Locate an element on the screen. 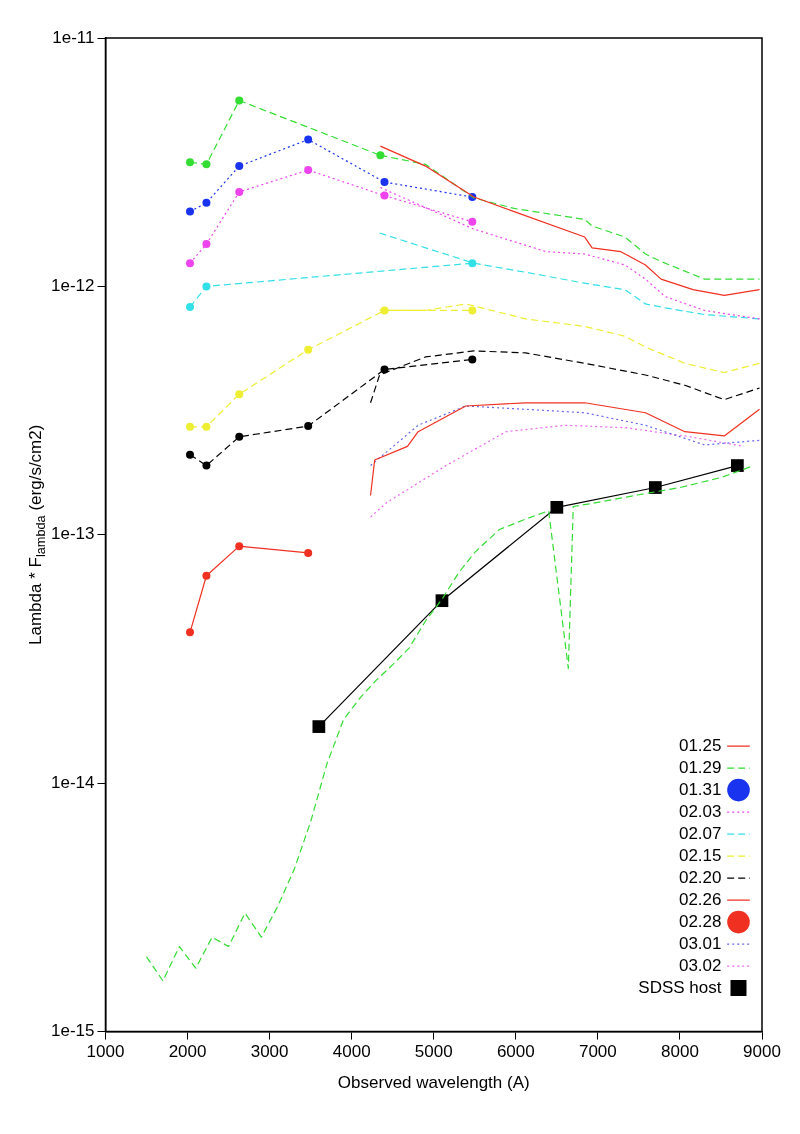 Image resolution: width=800 pixels, height=1134 pixels. x-tick-label: 5000 is located at coordinates (433, 1052).